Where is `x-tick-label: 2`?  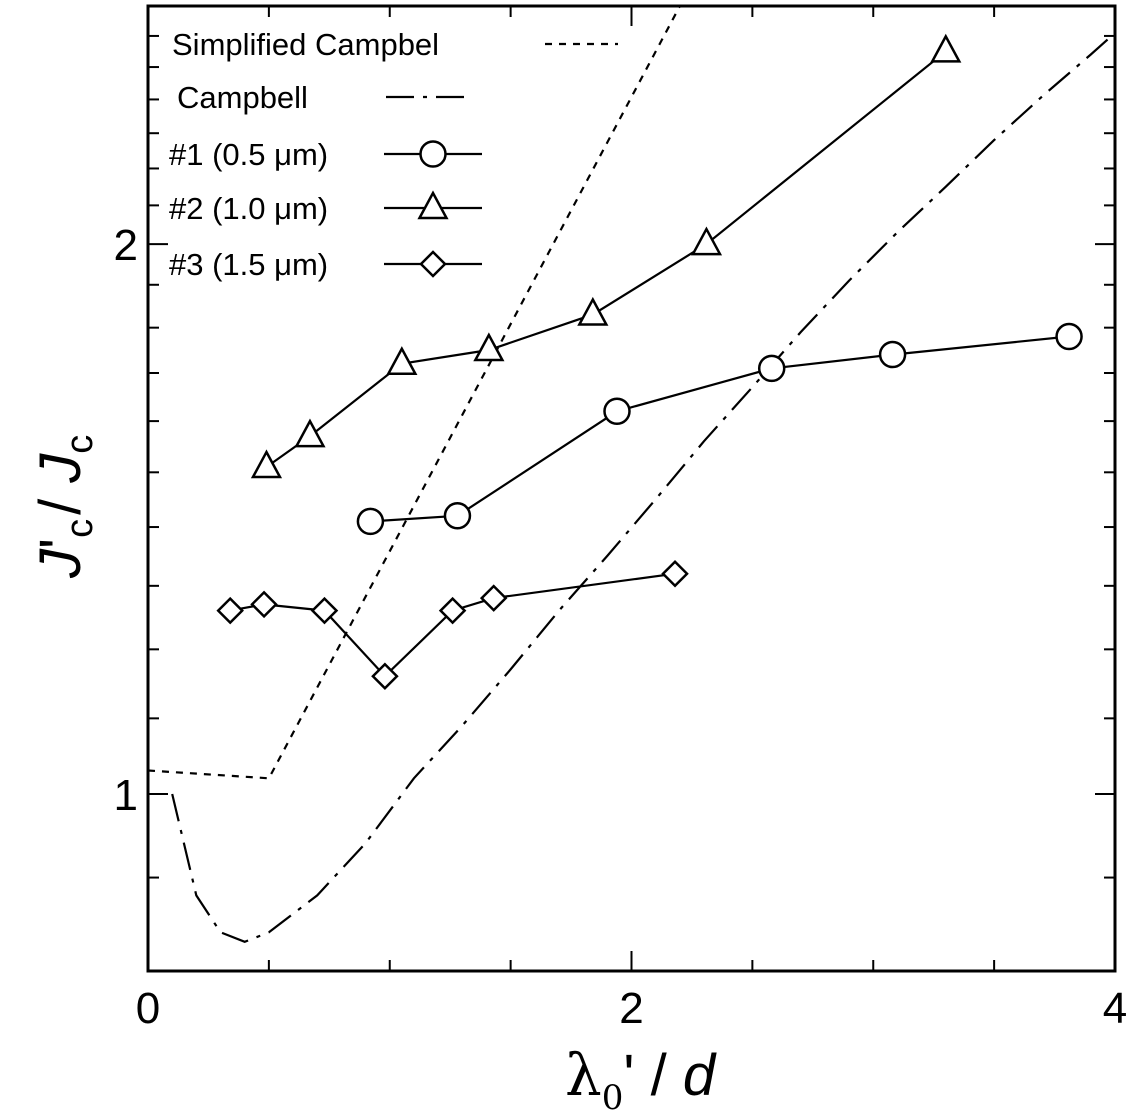 x-tick-label: 2 is located at coordinates (631, 1008).